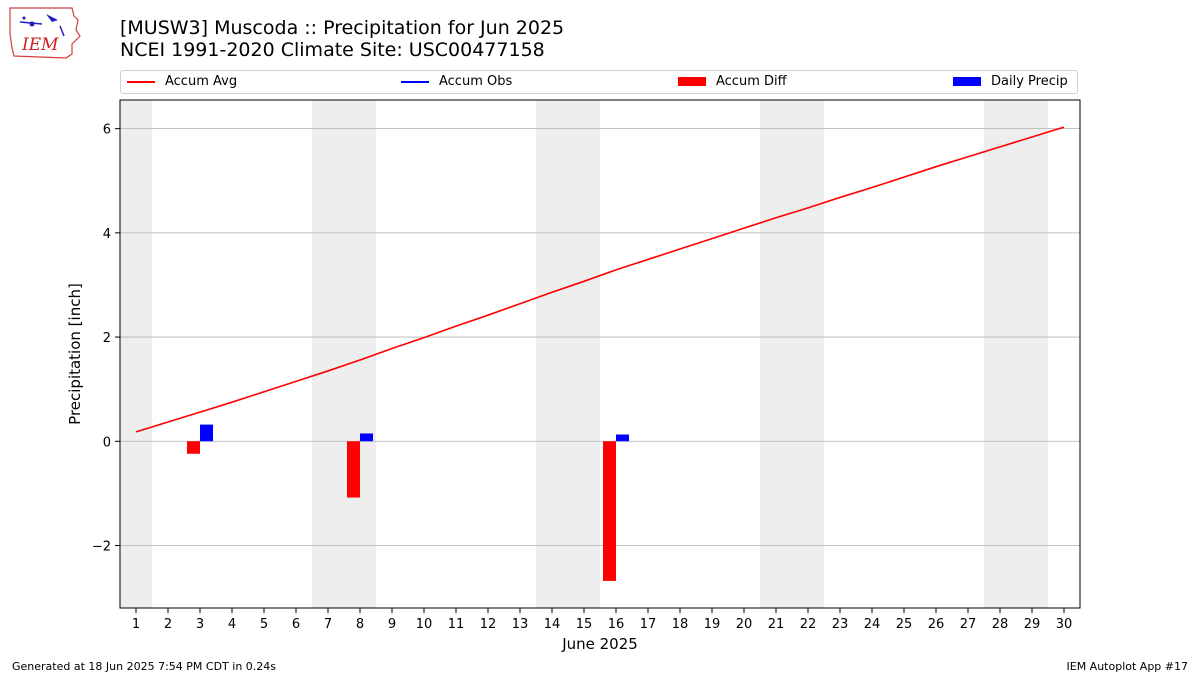 This screenshot has width=1200, height=675. What do you see at coordinates (107, 234) in the screenshot?
I see `y-tick-label: 4` at bounding box center [107, 234].